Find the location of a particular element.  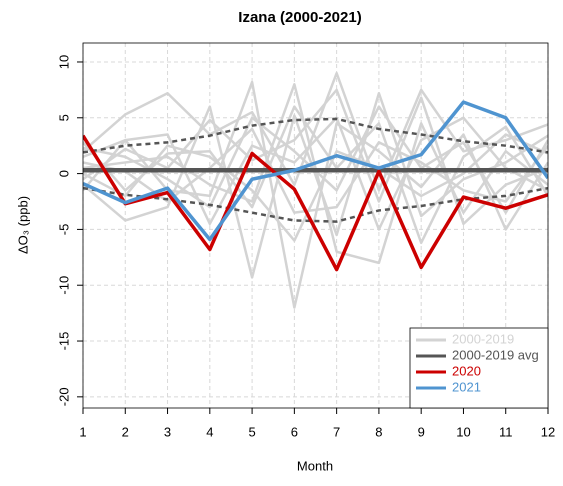

x-tick-label: 6 is located at coordinates (294, 431).